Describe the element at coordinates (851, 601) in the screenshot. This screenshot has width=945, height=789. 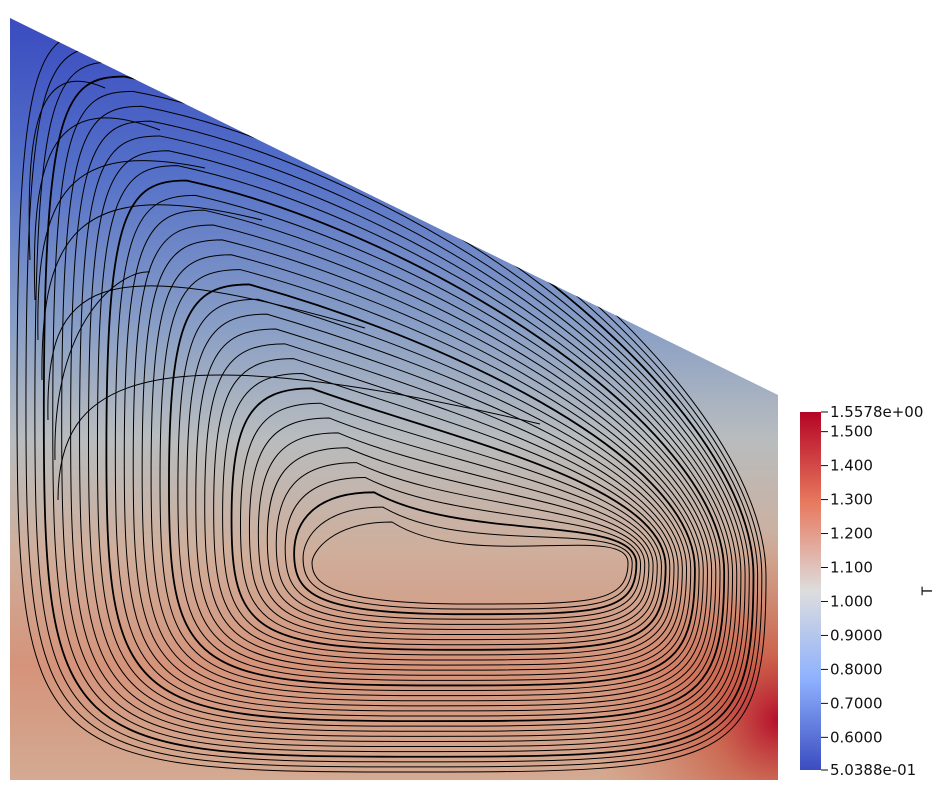
I see `colorbar-tick-label: 1.000` at that location.